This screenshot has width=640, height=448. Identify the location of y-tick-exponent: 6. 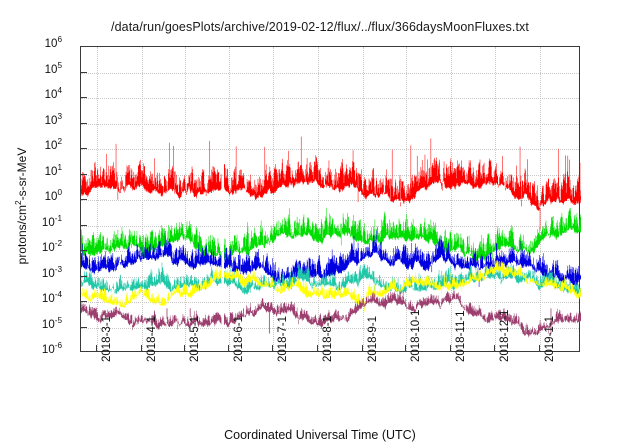
(59, 40).